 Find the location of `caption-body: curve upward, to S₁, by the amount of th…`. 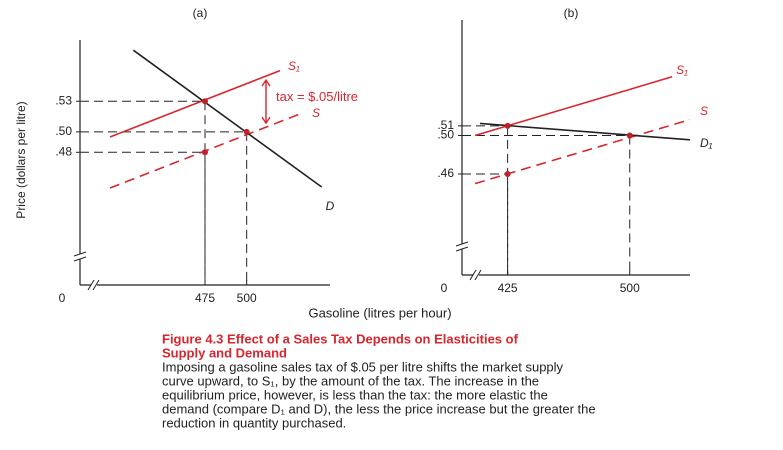

caption-body: curve upward, to S₁, by the amount of th… is located at coordinates (350, 380).